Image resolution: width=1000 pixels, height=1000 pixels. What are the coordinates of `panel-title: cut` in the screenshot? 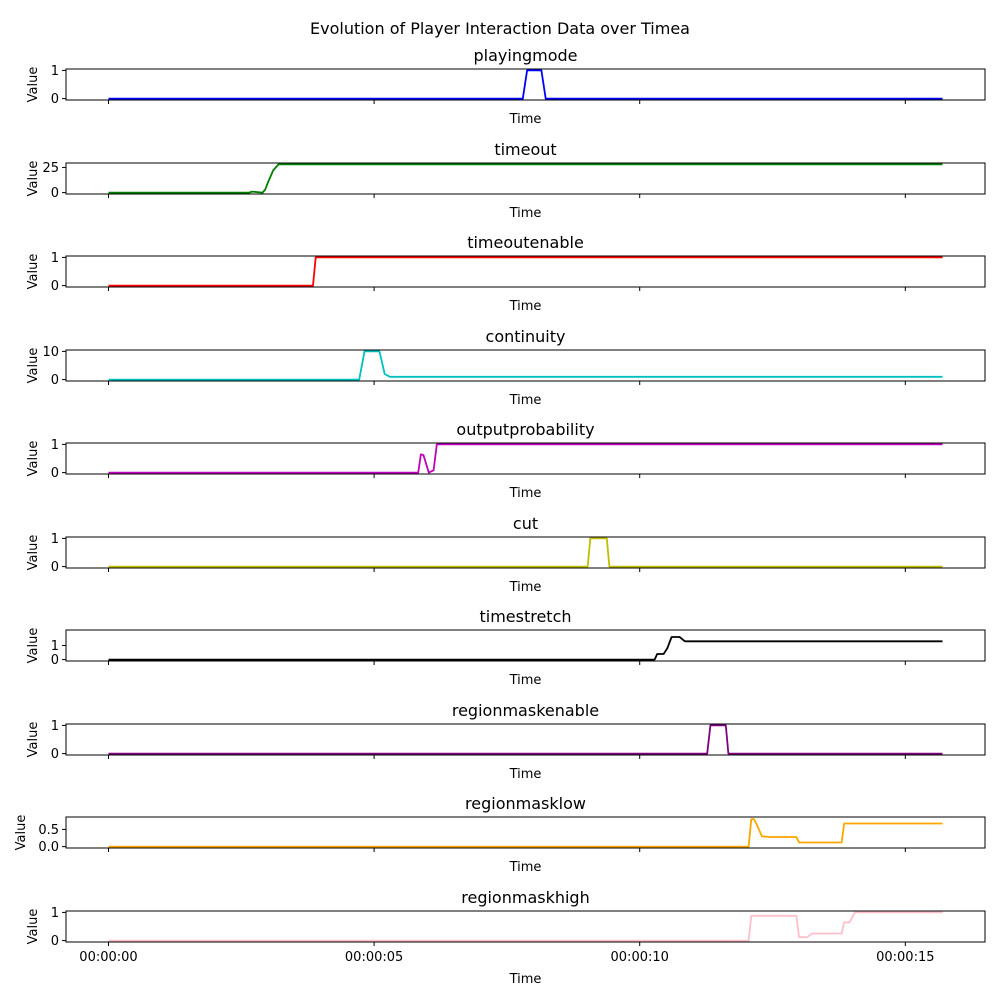 It's located at (525, 523).